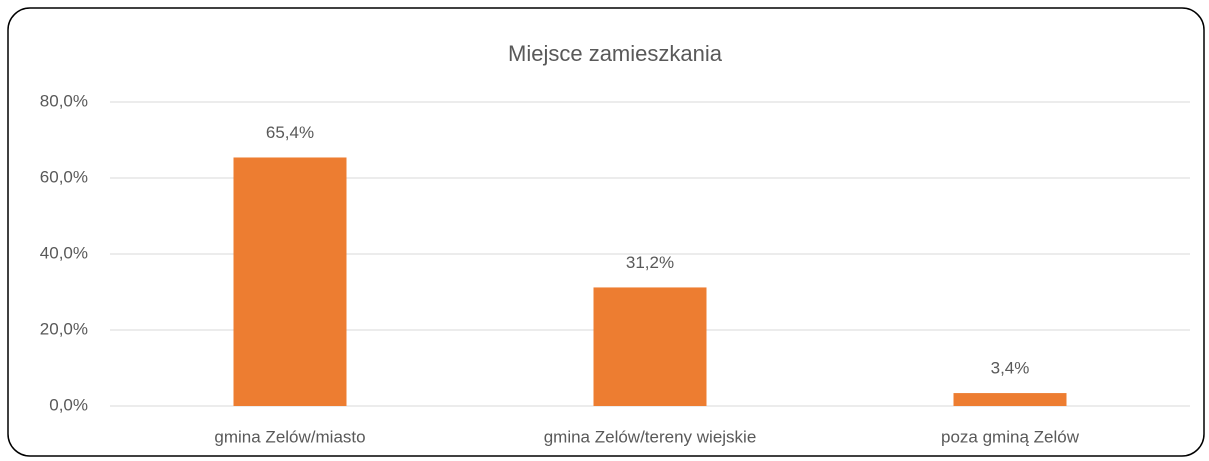 This screenshot has height=461, width=1209. Describe the element at coordinates (64, 176) in the screenshot. I see `y-tick-label: 60,0%` at that location.